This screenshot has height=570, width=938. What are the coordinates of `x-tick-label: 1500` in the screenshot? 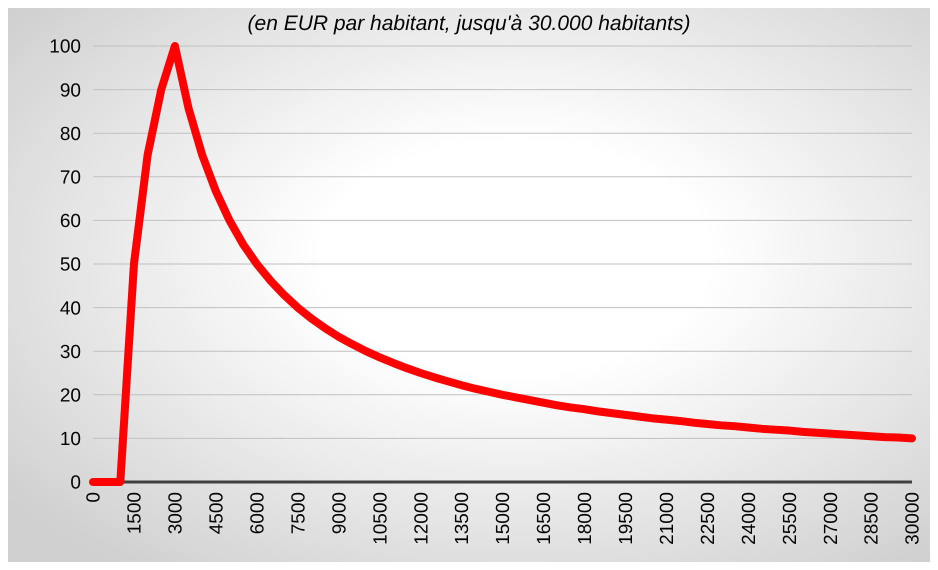 It's located at (135, 513).